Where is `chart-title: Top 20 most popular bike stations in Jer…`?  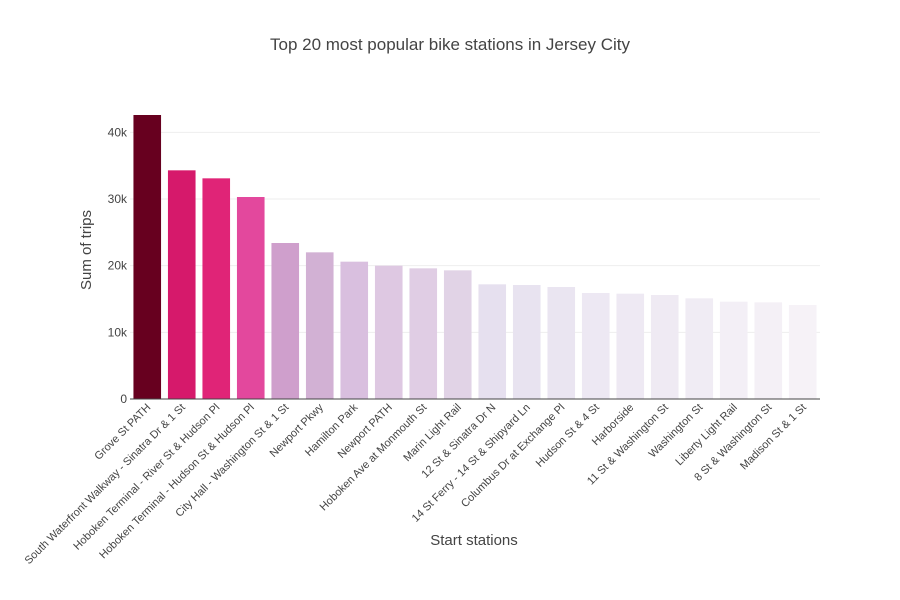
chart-title: Top 20 most popular bike stations in Jer… is located at coordinates (450, 44).